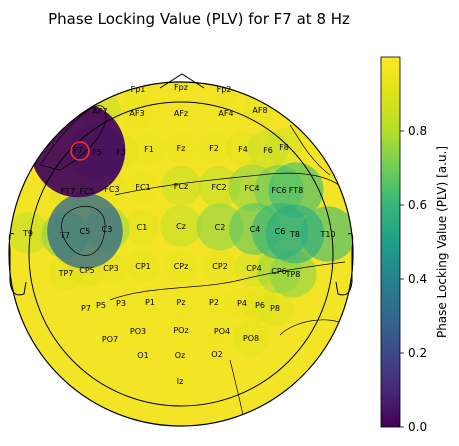 The width and height of the screenshot is (459, 446). Describe the element at coordinates (417, 353) in the screenshot. I see `colorbar-tick-label: 0.2` at that location.